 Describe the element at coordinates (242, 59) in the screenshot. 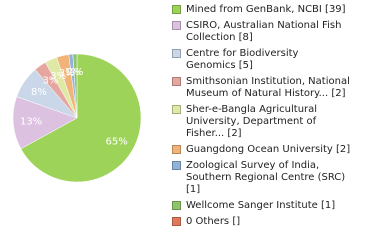

I see `legend-label: Centre for Biodiversity Genomics [5]` at that location.